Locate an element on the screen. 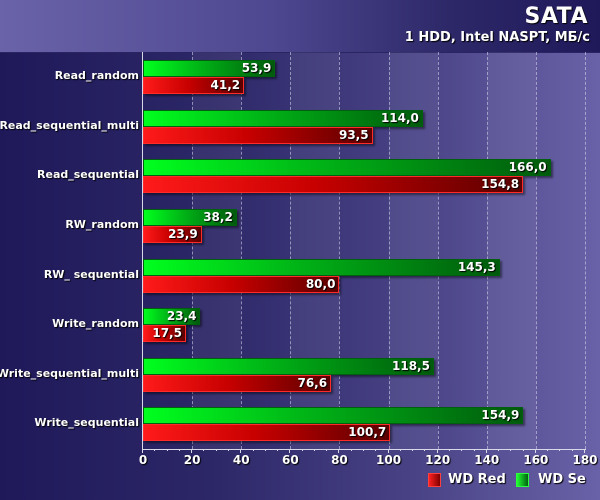  x-axis-line is located at coordinates (364, 449).